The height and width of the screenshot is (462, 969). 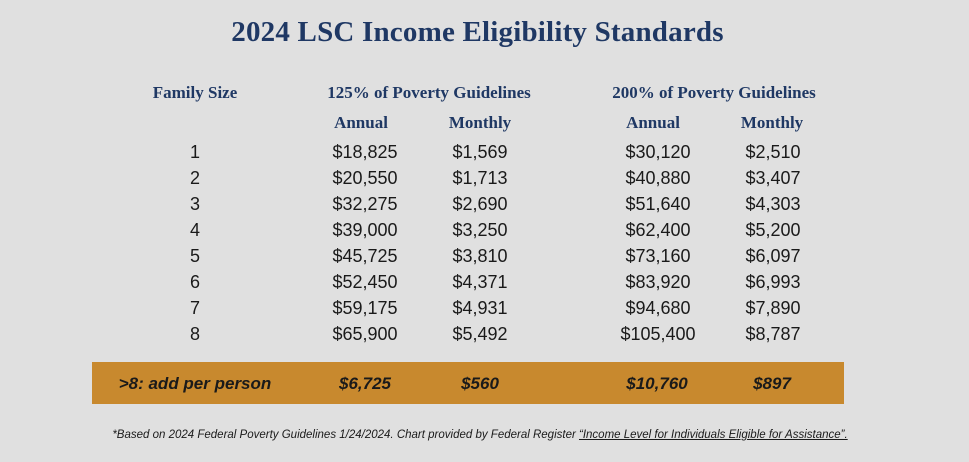 I want to click on additional-annual-125: $6,725, so click(x=365, y=383).